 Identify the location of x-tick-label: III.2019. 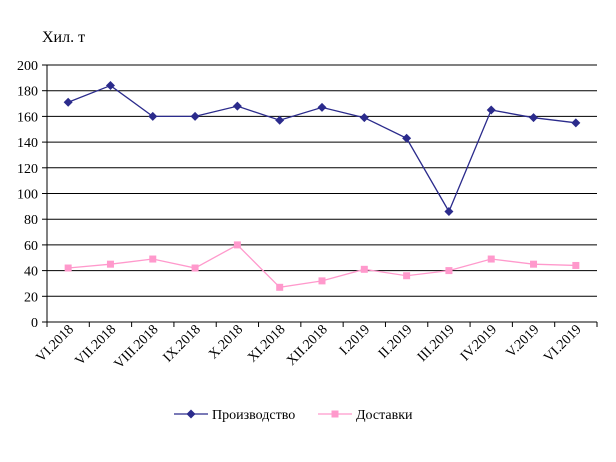
(436, 343).